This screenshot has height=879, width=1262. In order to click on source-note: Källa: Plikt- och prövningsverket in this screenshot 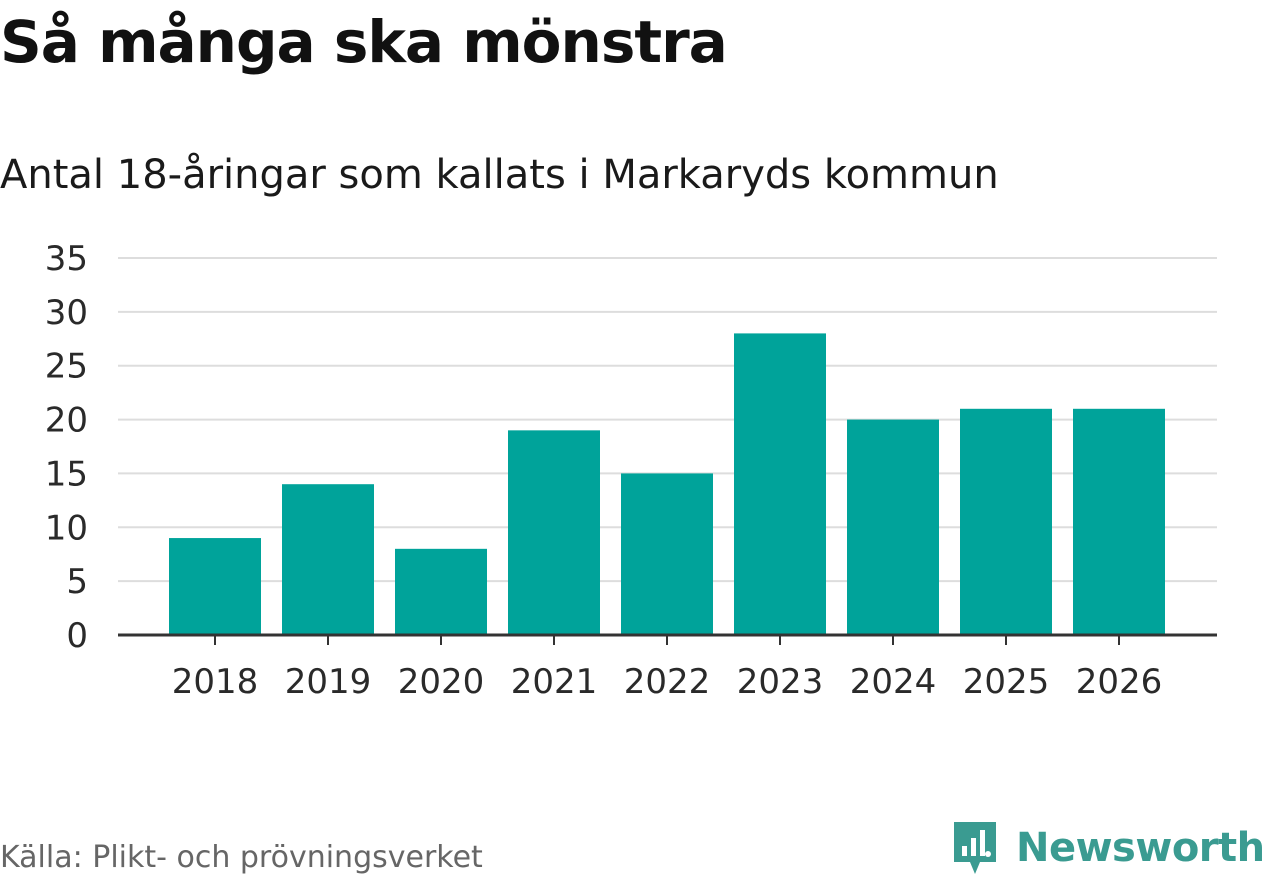, I will do `click(241, 857)`.